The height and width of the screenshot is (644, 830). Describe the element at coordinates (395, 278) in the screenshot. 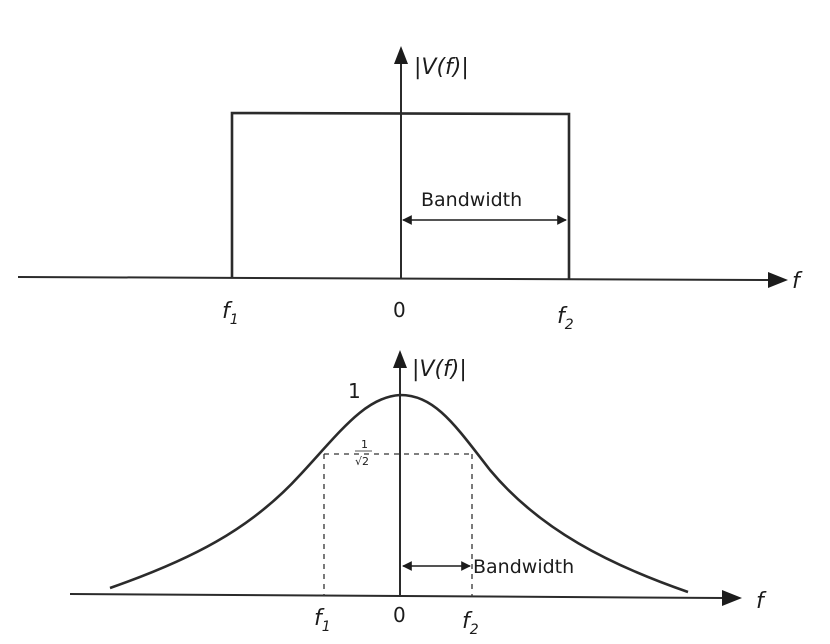

I see `top-x-axis` at that location.